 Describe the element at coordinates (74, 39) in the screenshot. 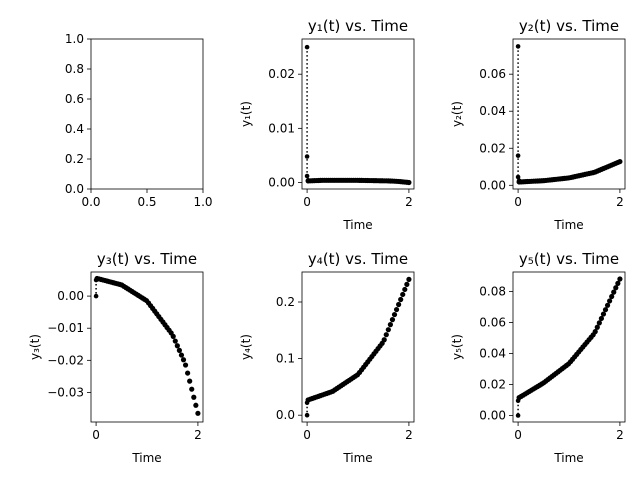

I see `y-tick-label: 1.0` at that location.